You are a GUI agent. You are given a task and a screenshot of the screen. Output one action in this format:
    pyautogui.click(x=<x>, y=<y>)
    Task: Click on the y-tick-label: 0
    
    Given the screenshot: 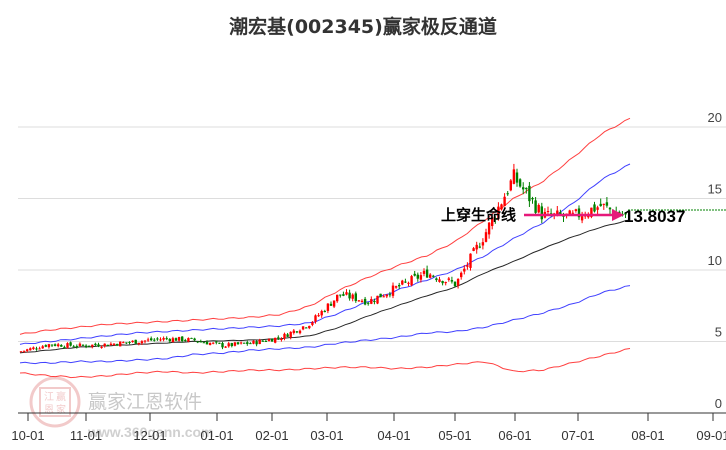 What is the action you would take?
    pyautogui.click(x=718, y=403)
    